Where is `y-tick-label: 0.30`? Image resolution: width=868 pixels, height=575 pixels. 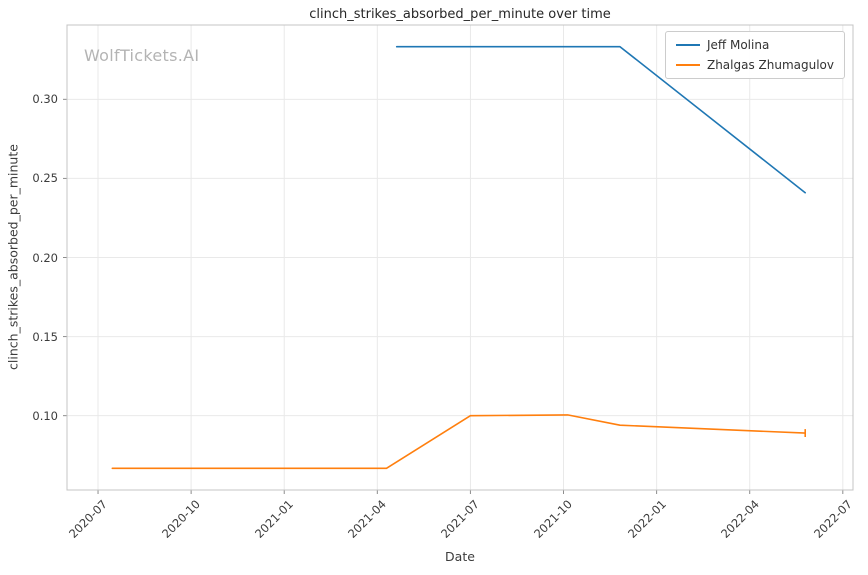
y-tick-label: 0.30 is located at coordinates (45, 99).